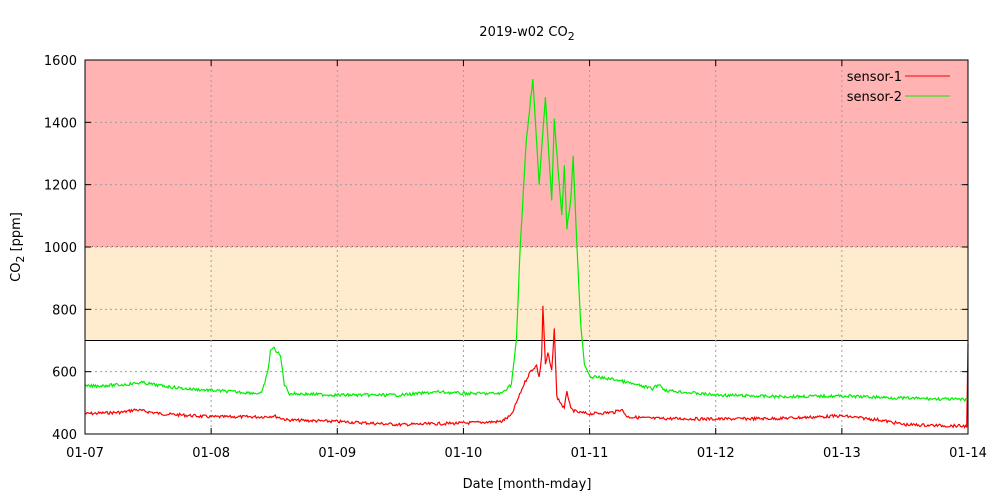  I want to click on x-tick-label: 01-11, so click(590, 453).